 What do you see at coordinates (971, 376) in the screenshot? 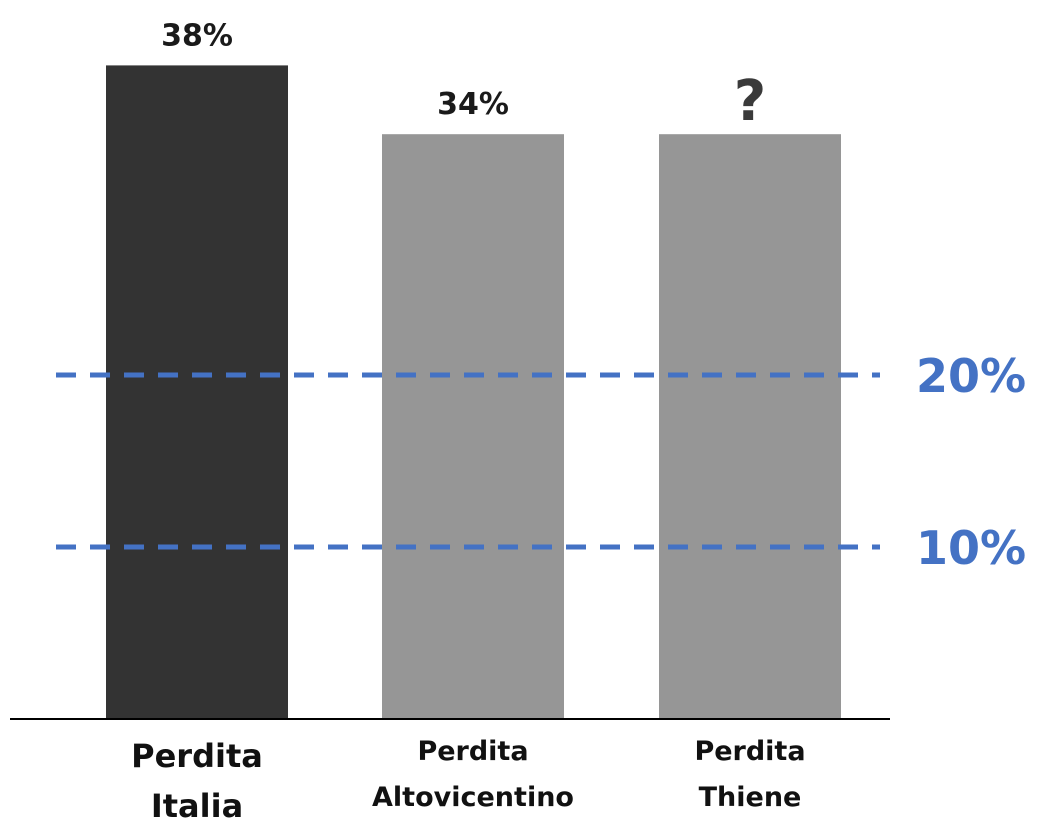
I see `reference-label-20: 20%` at bounding box center [971, 376].